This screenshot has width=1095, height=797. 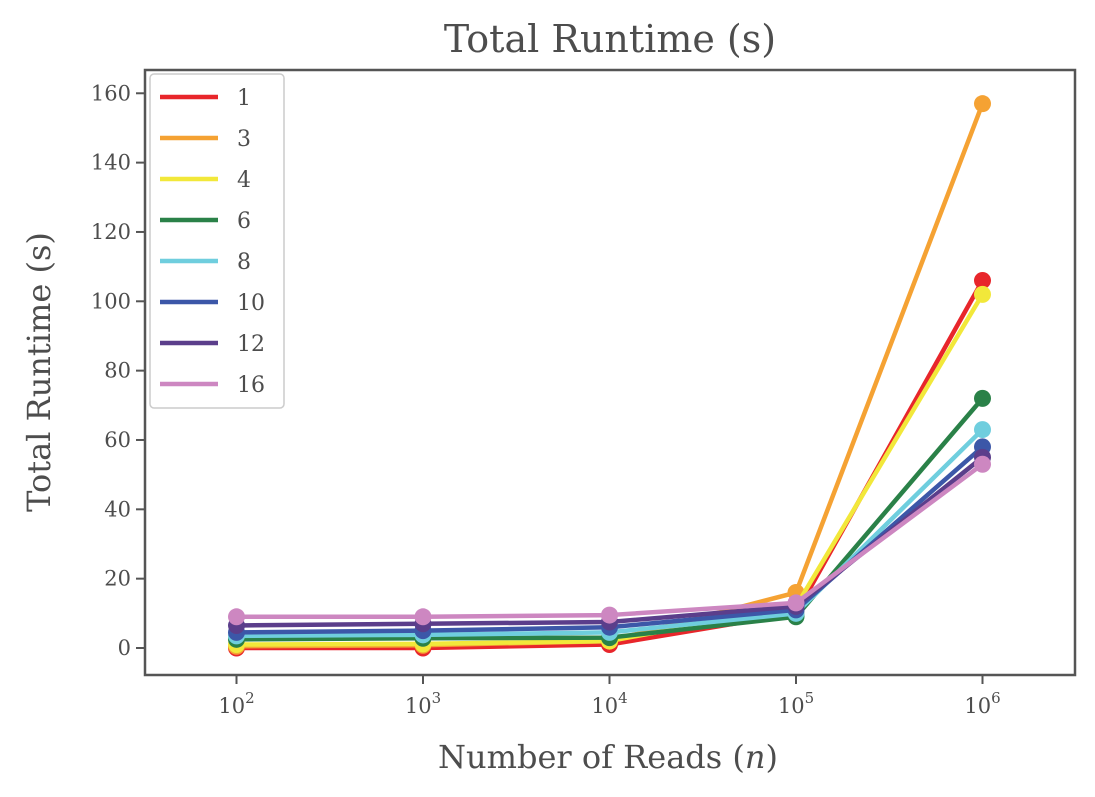 I want to click on x-axis: 10² 10³ 10⁴ 10⁵ 10⁶, so click(x=609, y=696).